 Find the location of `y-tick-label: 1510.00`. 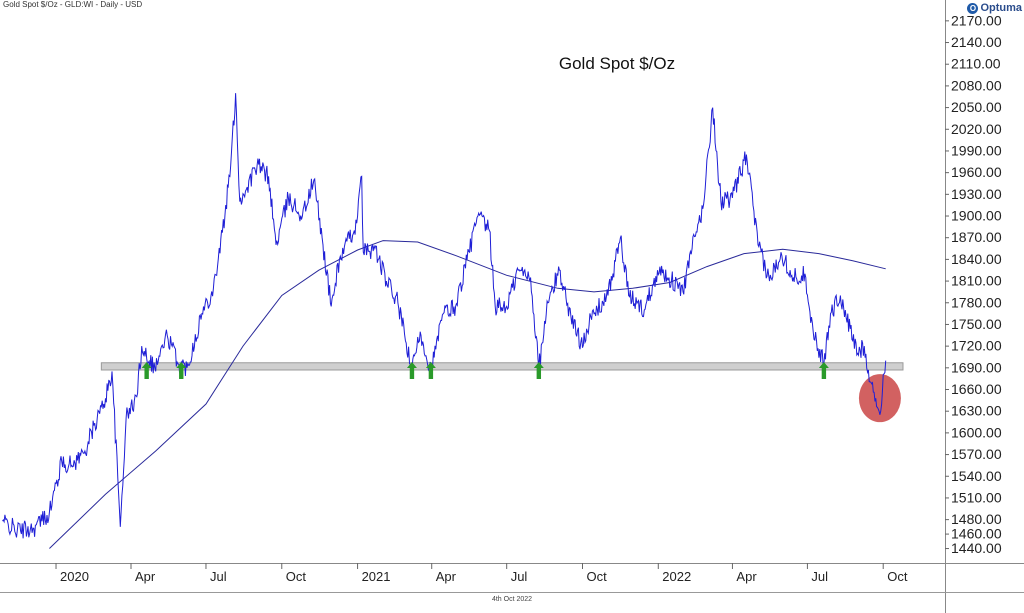

y-tick-label: 1510.00 is located at coordinates (976, 497).